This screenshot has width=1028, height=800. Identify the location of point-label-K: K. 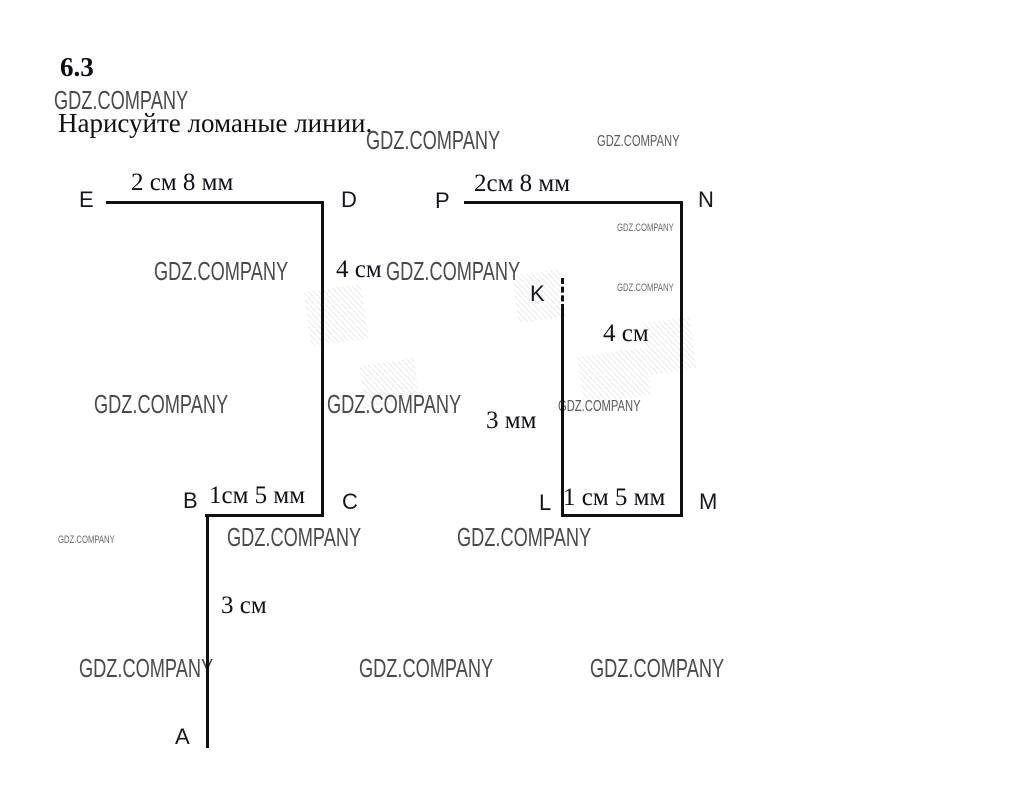
(537, 293).